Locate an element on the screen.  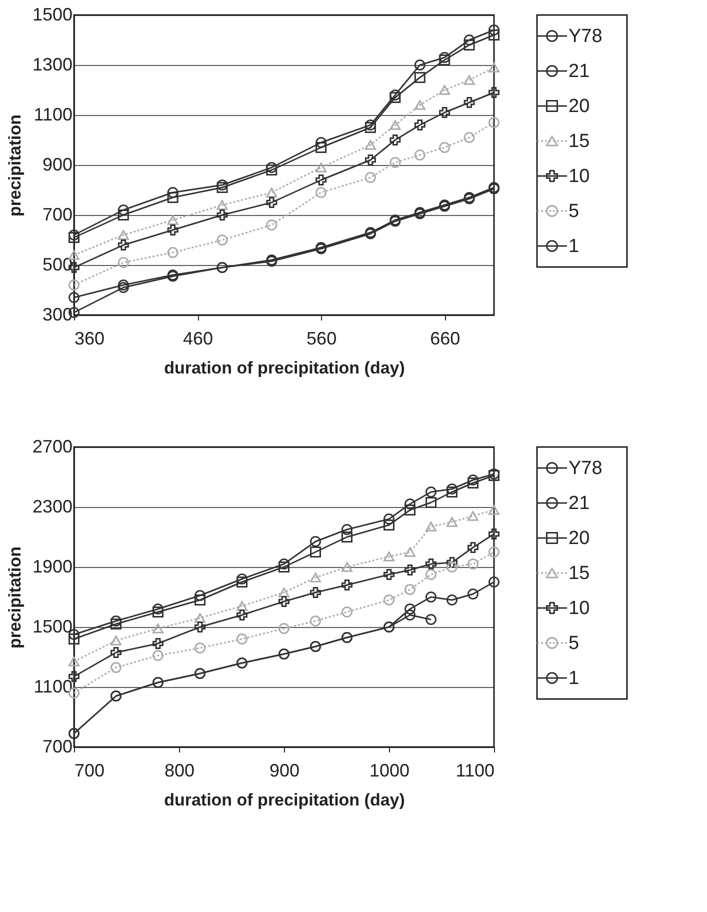
y-tick-label: 2300 is located at coordinates (52, 506).